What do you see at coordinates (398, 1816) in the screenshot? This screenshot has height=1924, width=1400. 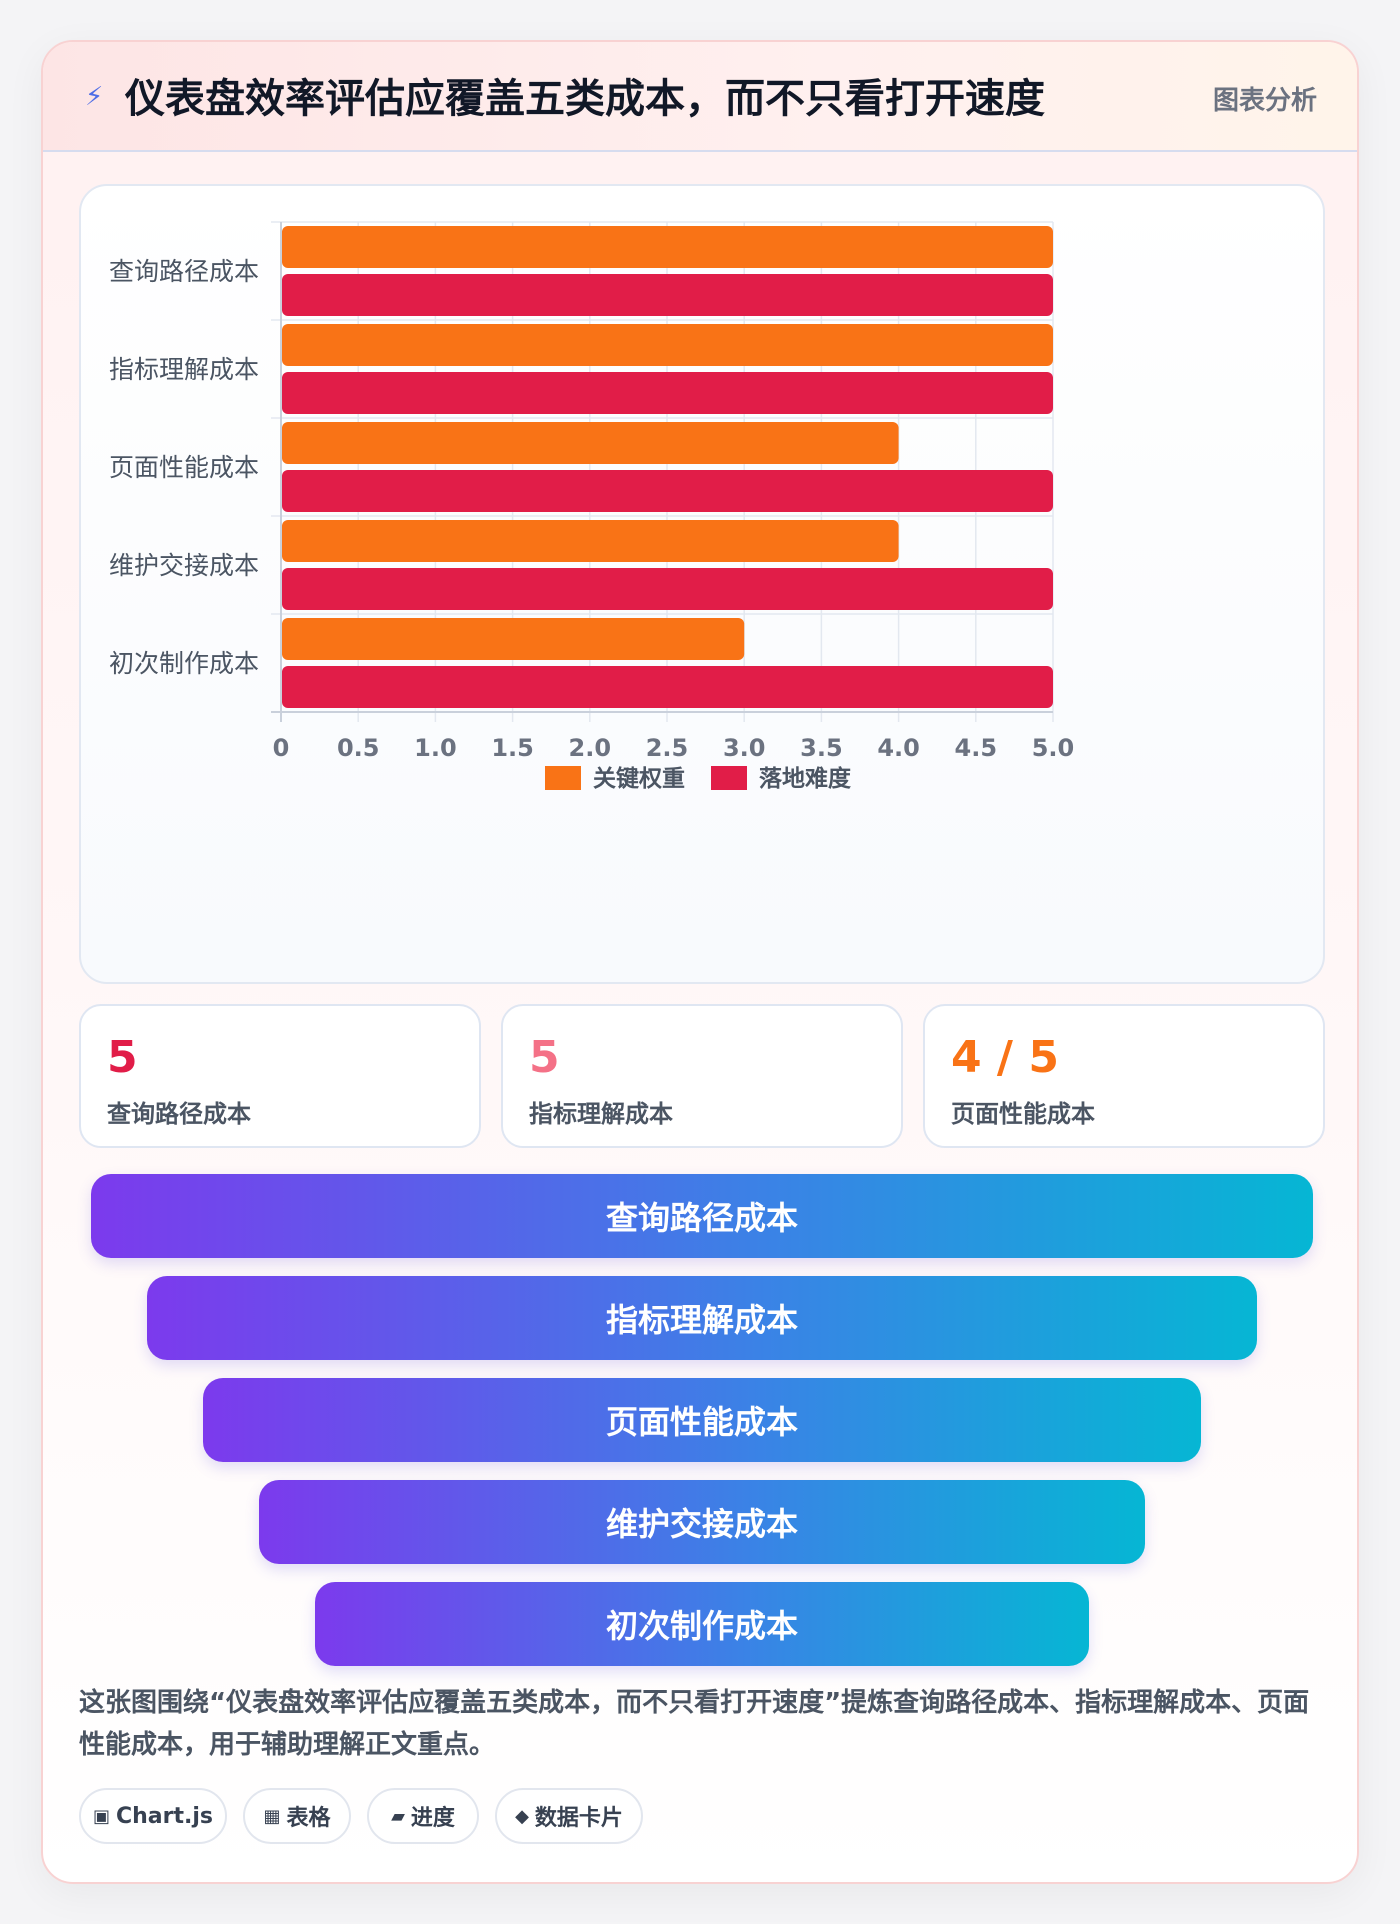 I see `progress-icon: ▰` at bounding box center [398, 1816].